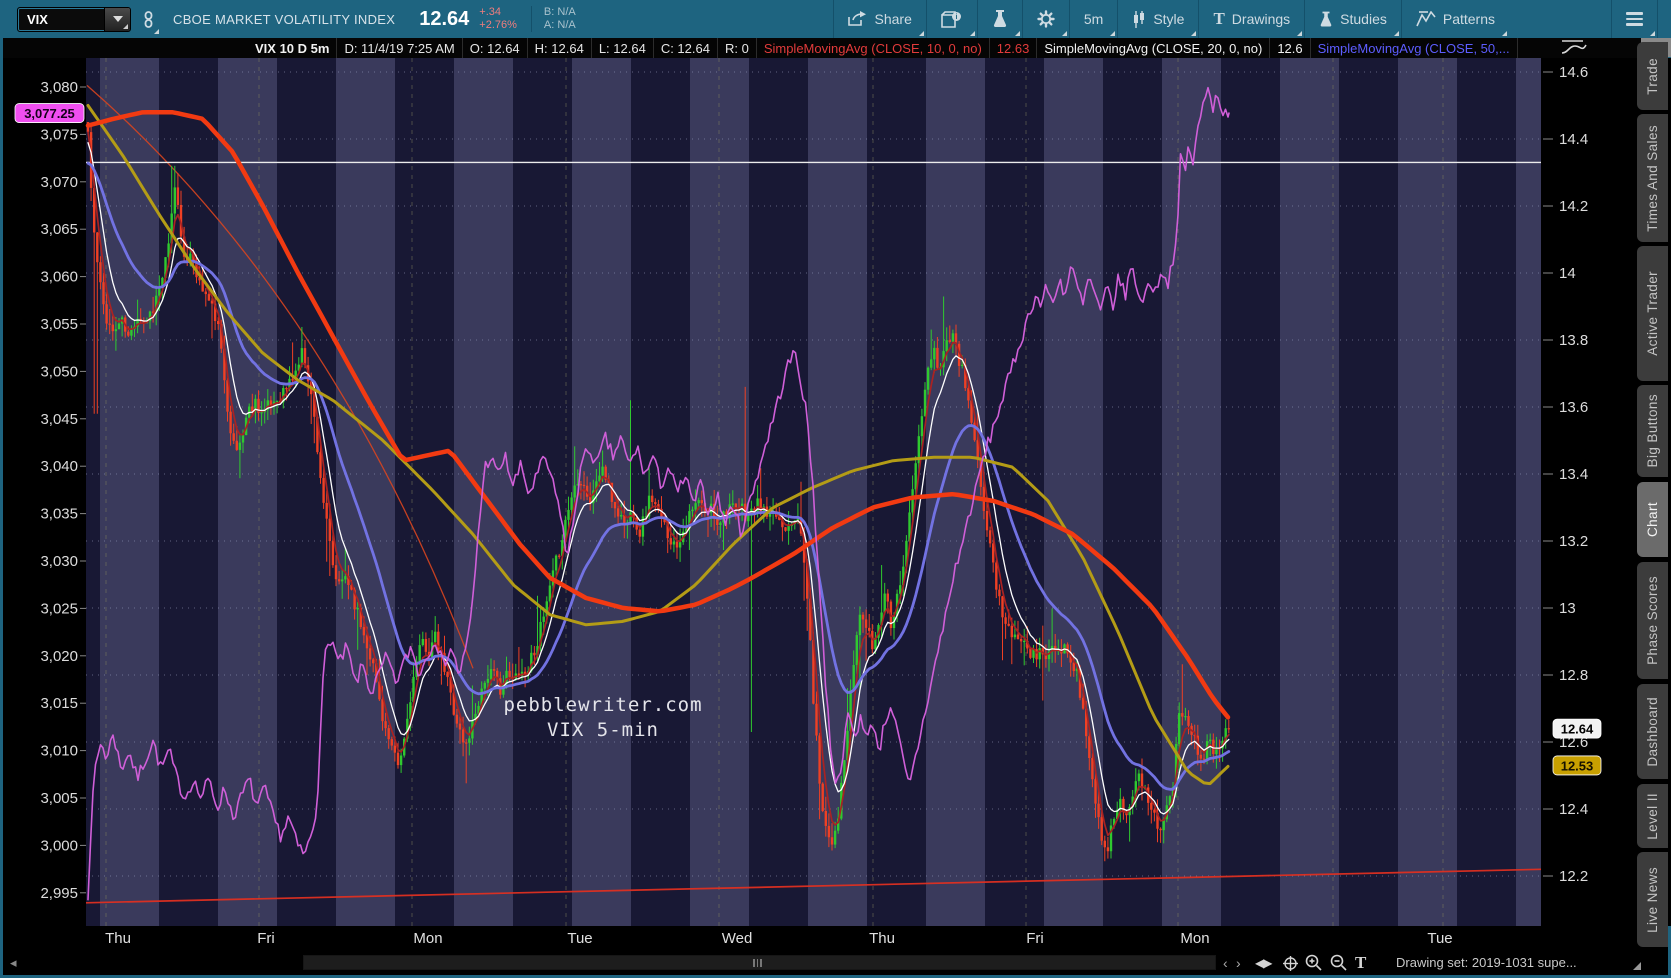  I want to click on news-panel-button: i, so click(951, 19).